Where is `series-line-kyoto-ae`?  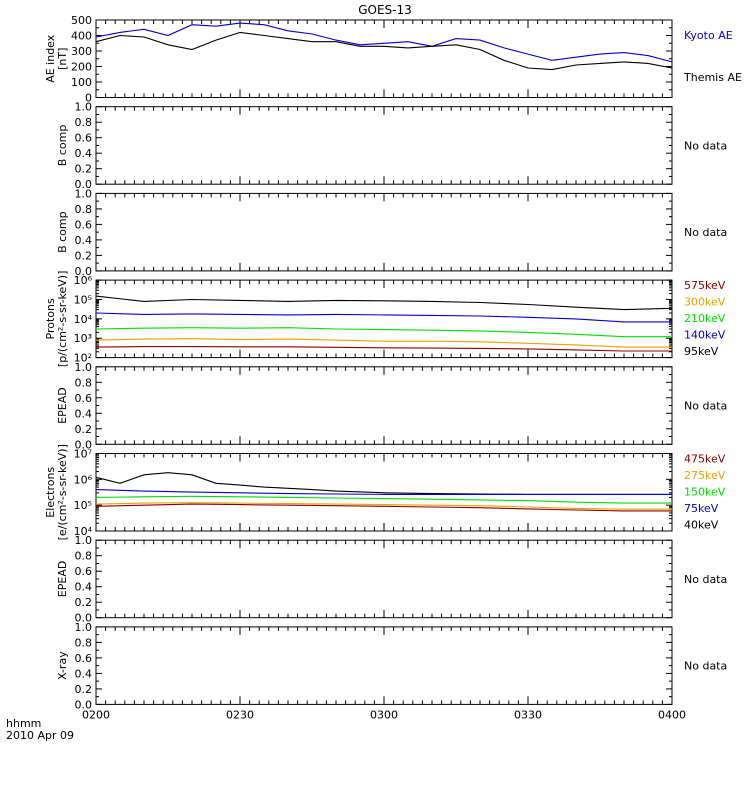
series-line-kyoto-ae is located at coordinates (384, 42).